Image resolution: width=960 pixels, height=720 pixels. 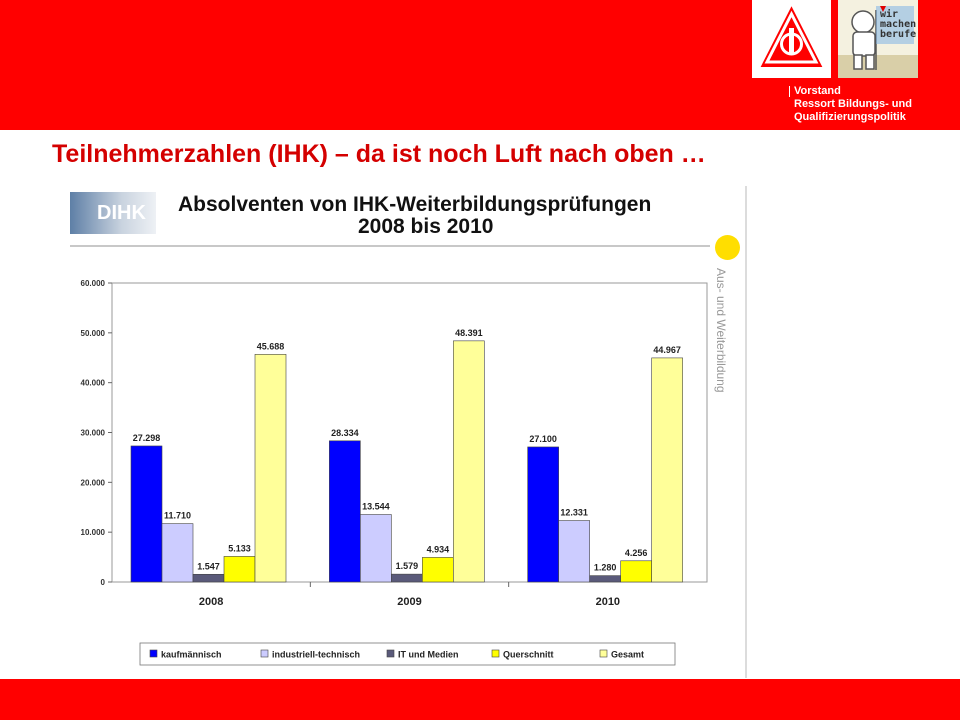 What do you see at coordinates (93, 433) in the screenshot?
I see `y-tick-label: 30.000` at bounding box center [93, 433].